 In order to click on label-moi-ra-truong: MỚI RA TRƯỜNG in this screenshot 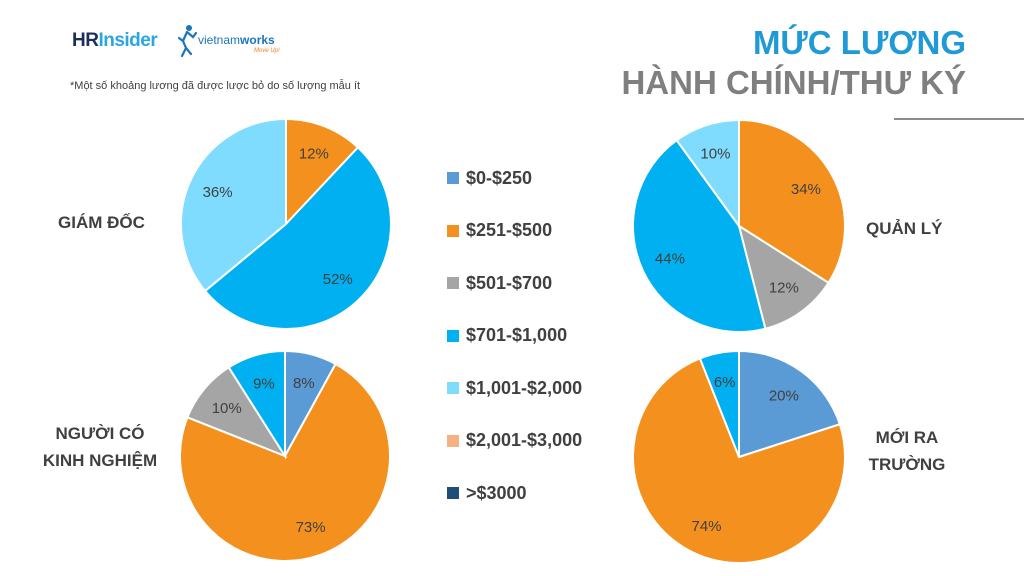, I will do `click(907, 451)`.